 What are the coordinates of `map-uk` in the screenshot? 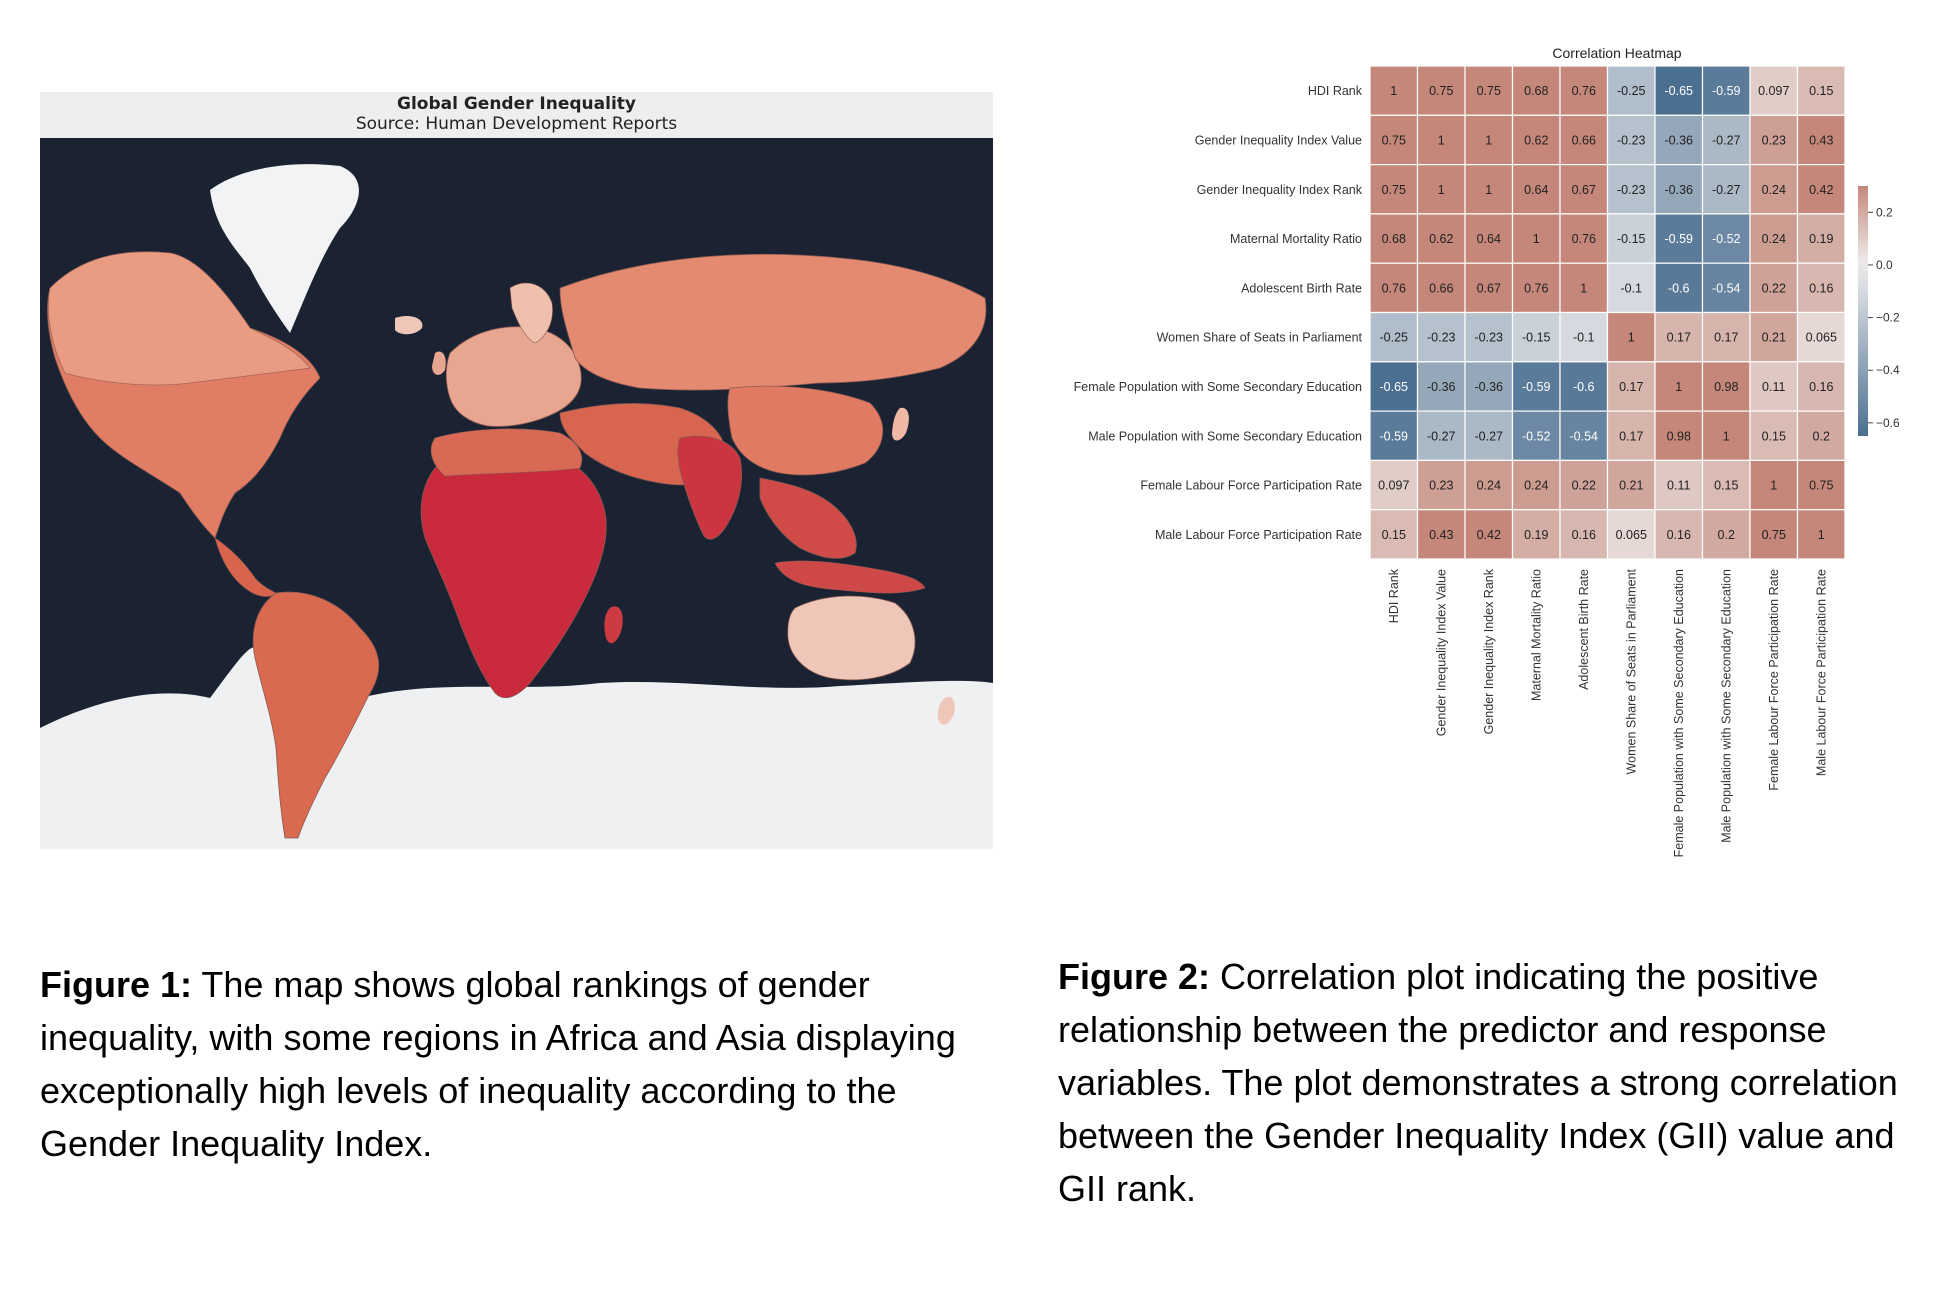 It's located at (439, 363).